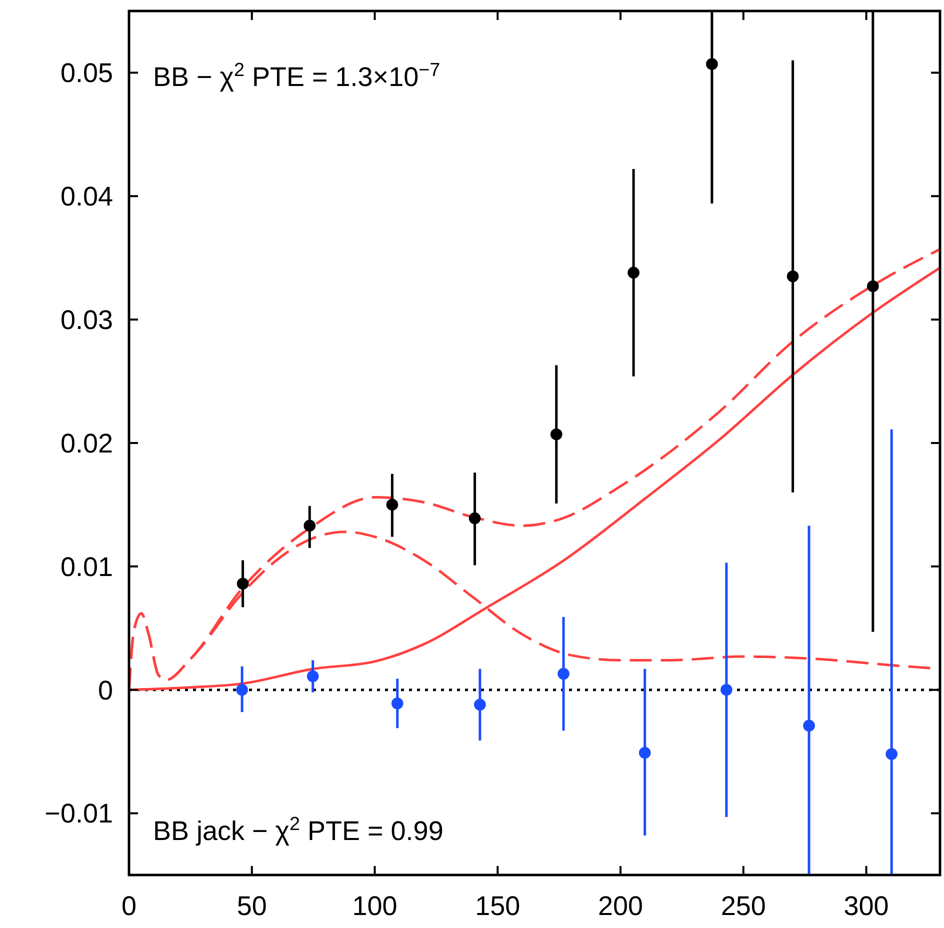 Image resolution: width=944 pixels, height=928 pixels. Describe the element at coordinates (86, 197) in the screenshot. I see `y-tick-label: 0.04` at that location.